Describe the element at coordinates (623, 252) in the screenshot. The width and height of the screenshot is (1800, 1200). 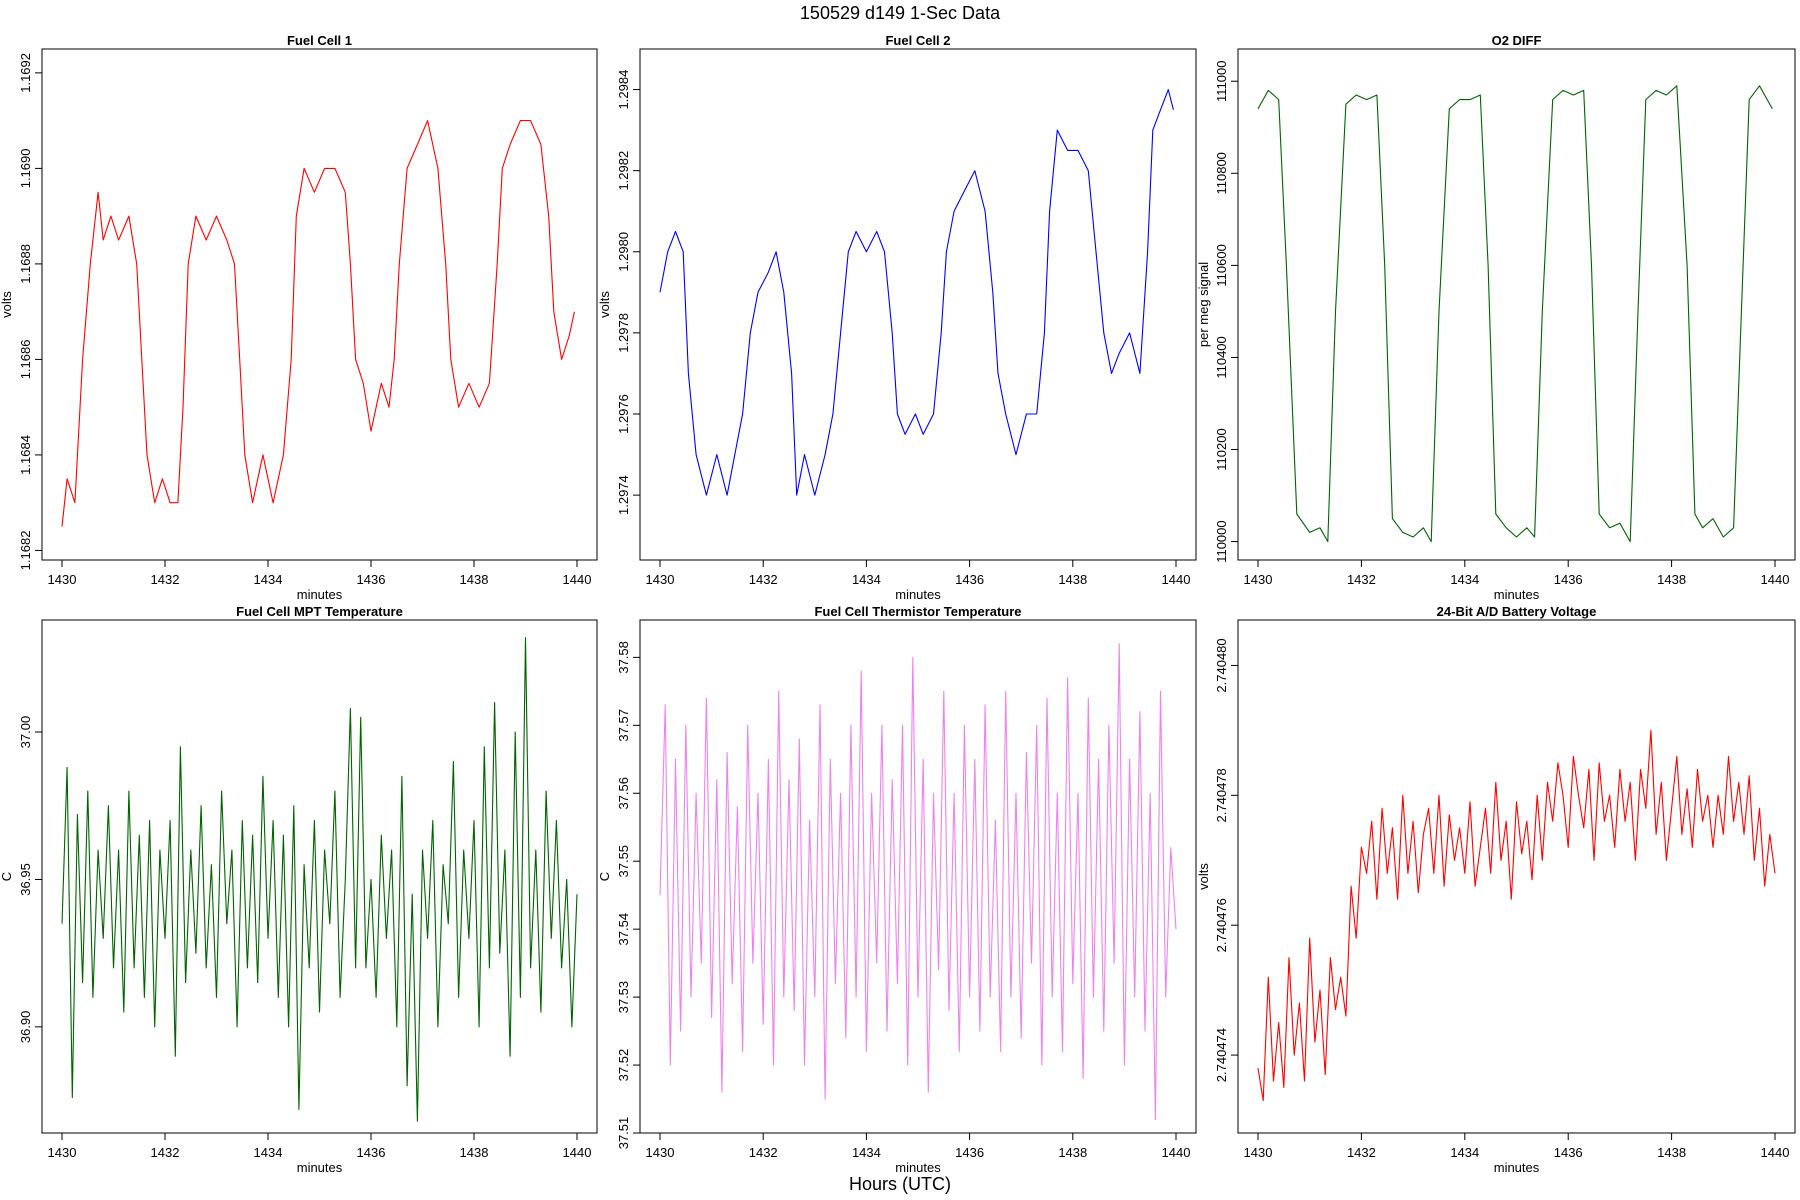
I see `y-tick-label: 1.2980` at that location.